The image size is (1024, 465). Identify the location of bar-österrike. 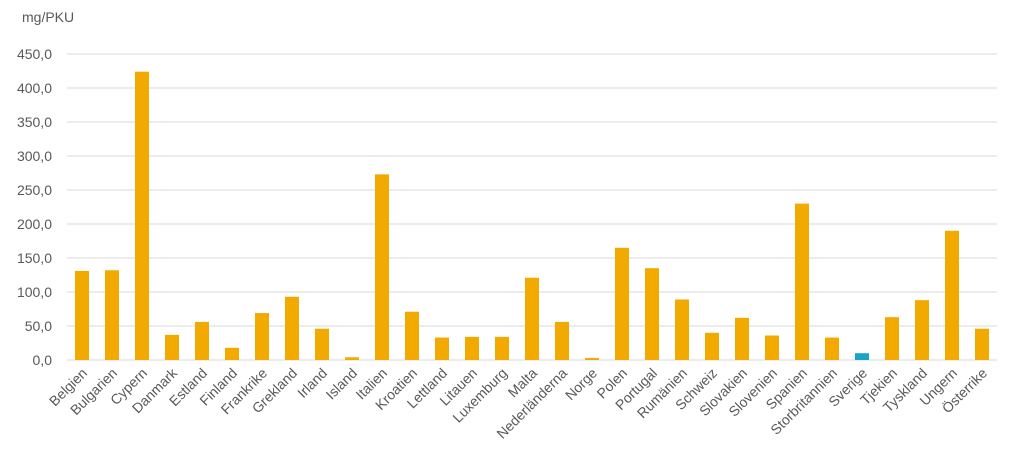
(982, 344).